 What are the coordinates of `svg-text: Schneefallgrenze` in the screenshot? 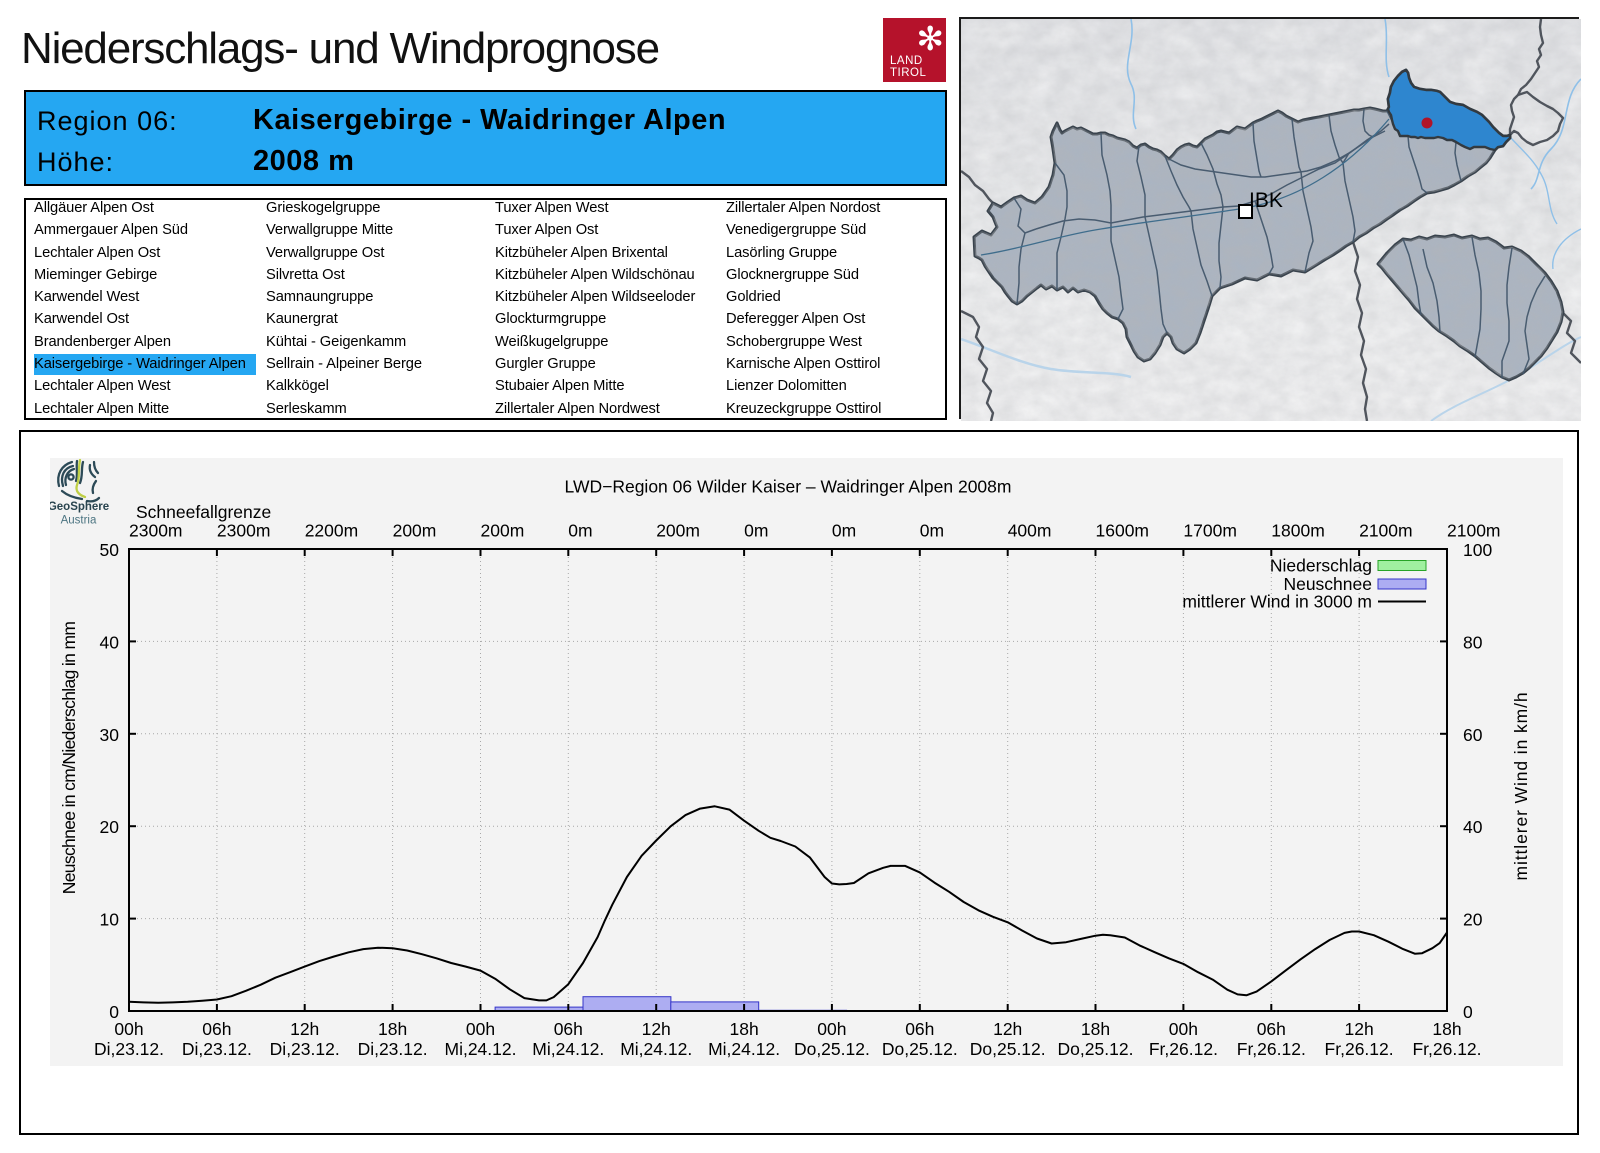 It's located at (203, 512).